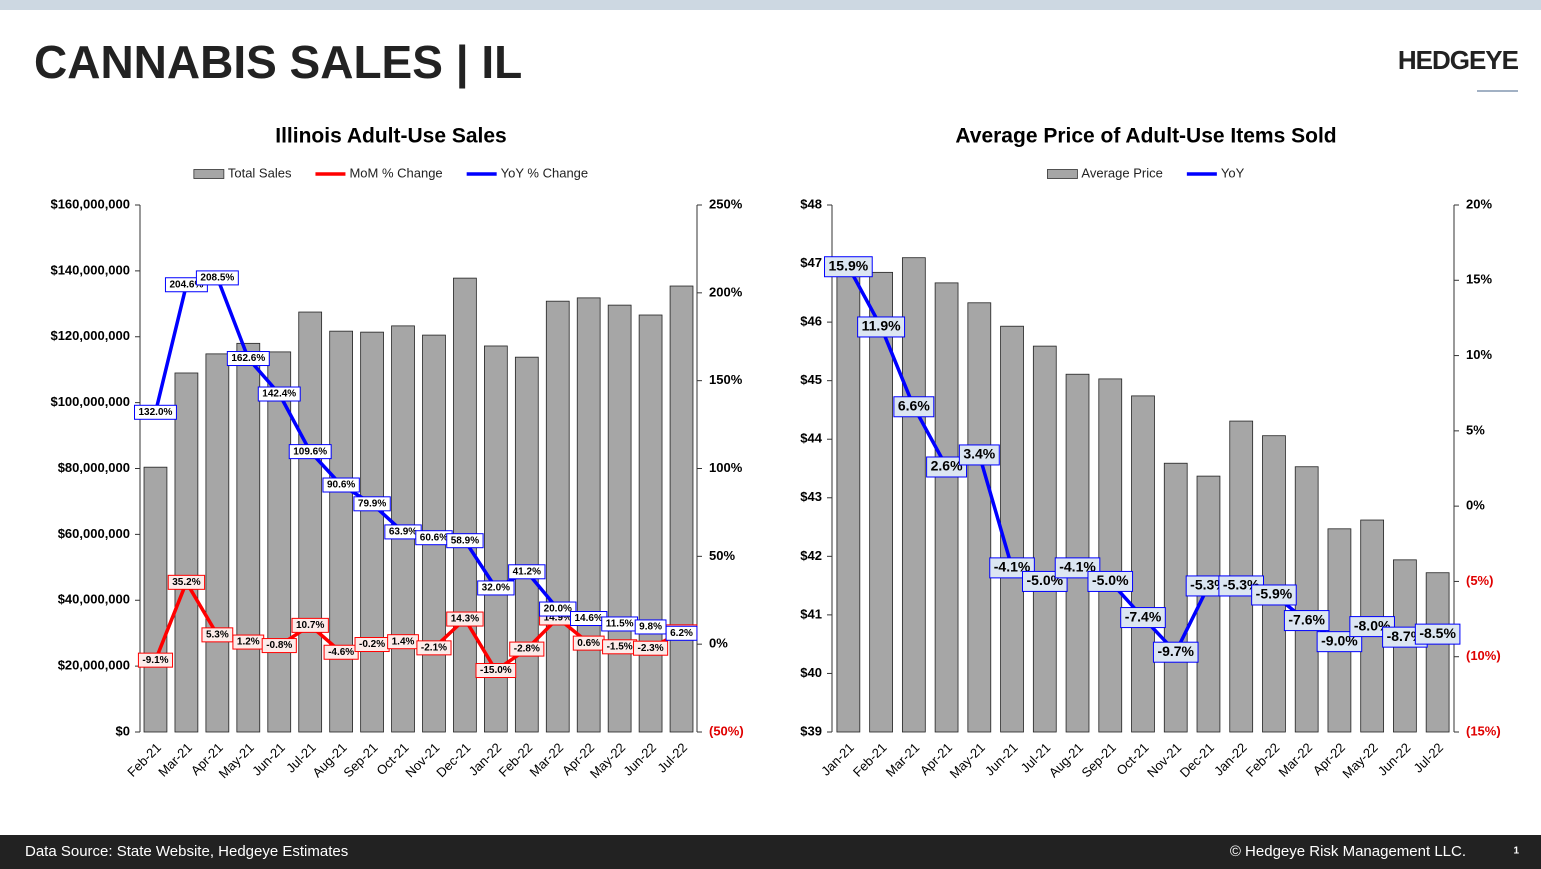 The width and height of the screenshot is (1541, 869). What do you see at coordinates (726, 730) in the screenshot?
I see `y2-tick-label: (50%)` at bounding box center [726, 730].